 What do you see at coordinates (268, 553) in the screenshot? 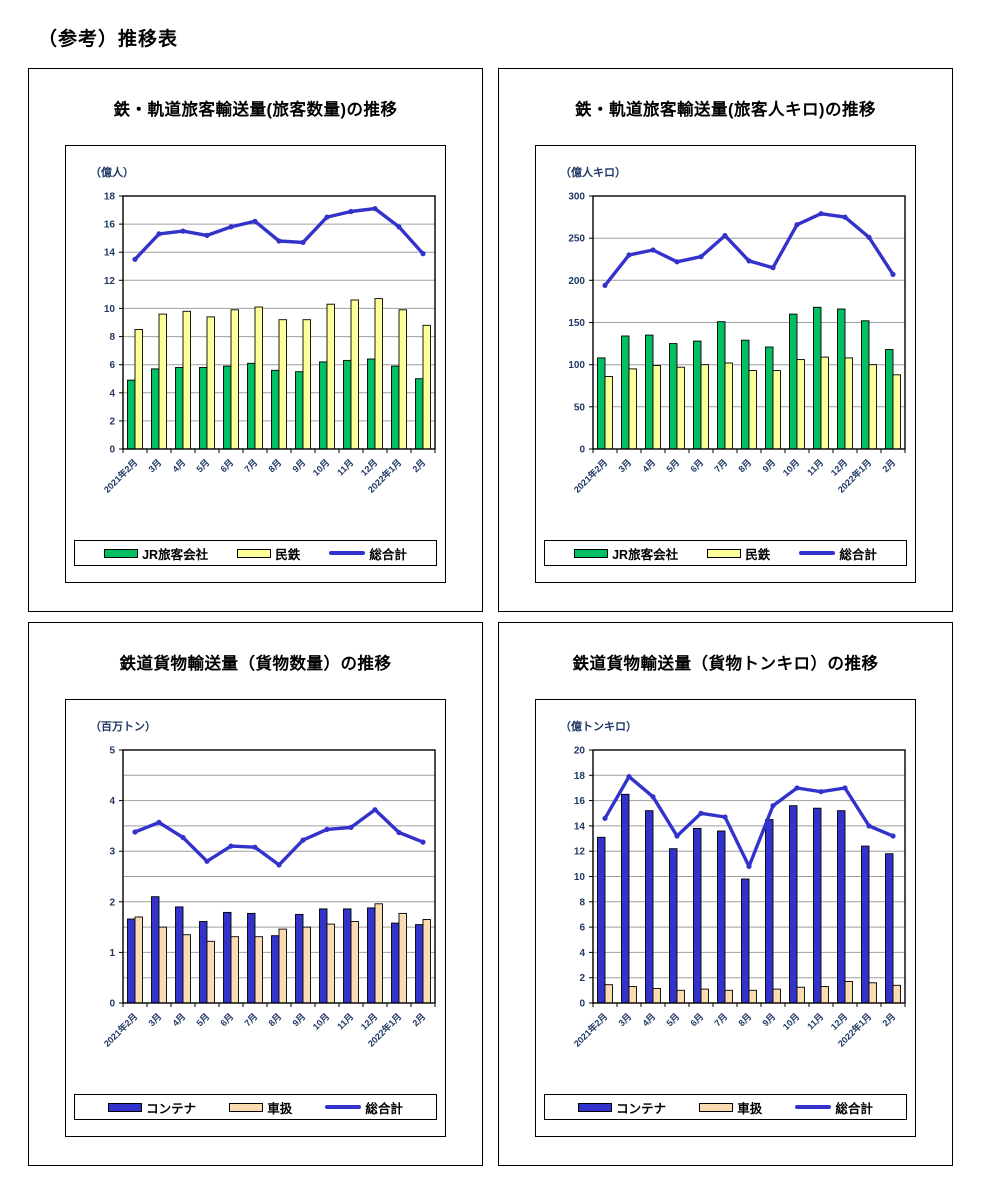
I see `legend-item-民鉄: 民鉄` at bounding box center [268, 553].